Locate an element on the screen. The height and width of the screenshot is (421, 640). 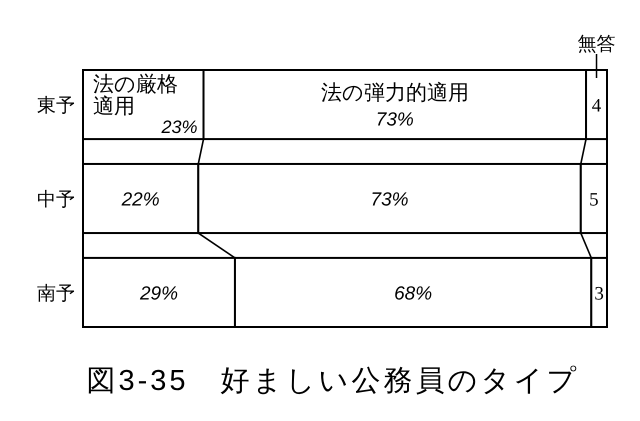
y-tick-label: 南予 is located at coordinates (56, 293).